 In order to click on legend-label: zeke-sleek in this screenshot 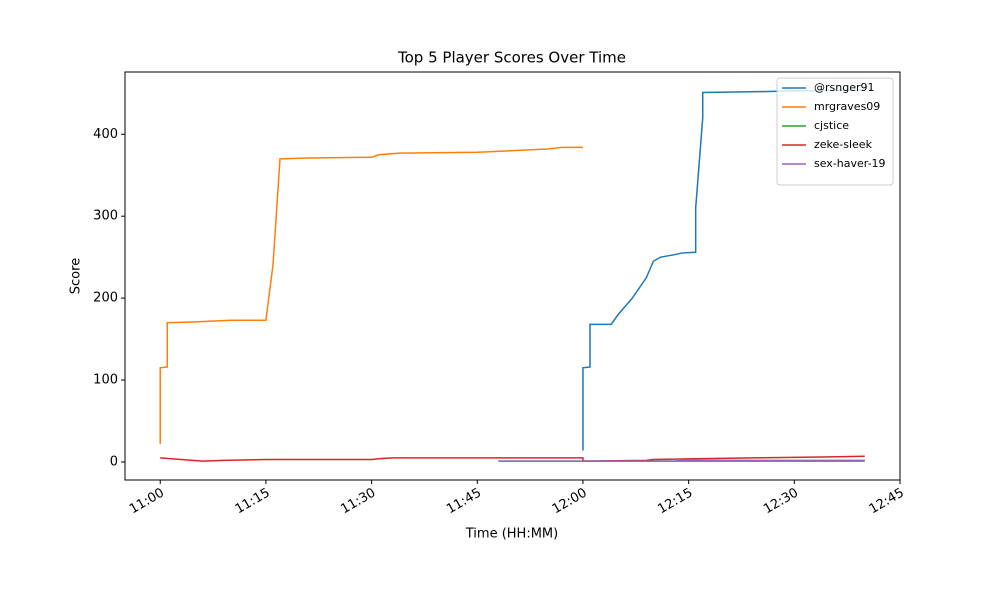, I will do `click(843, 144)`.